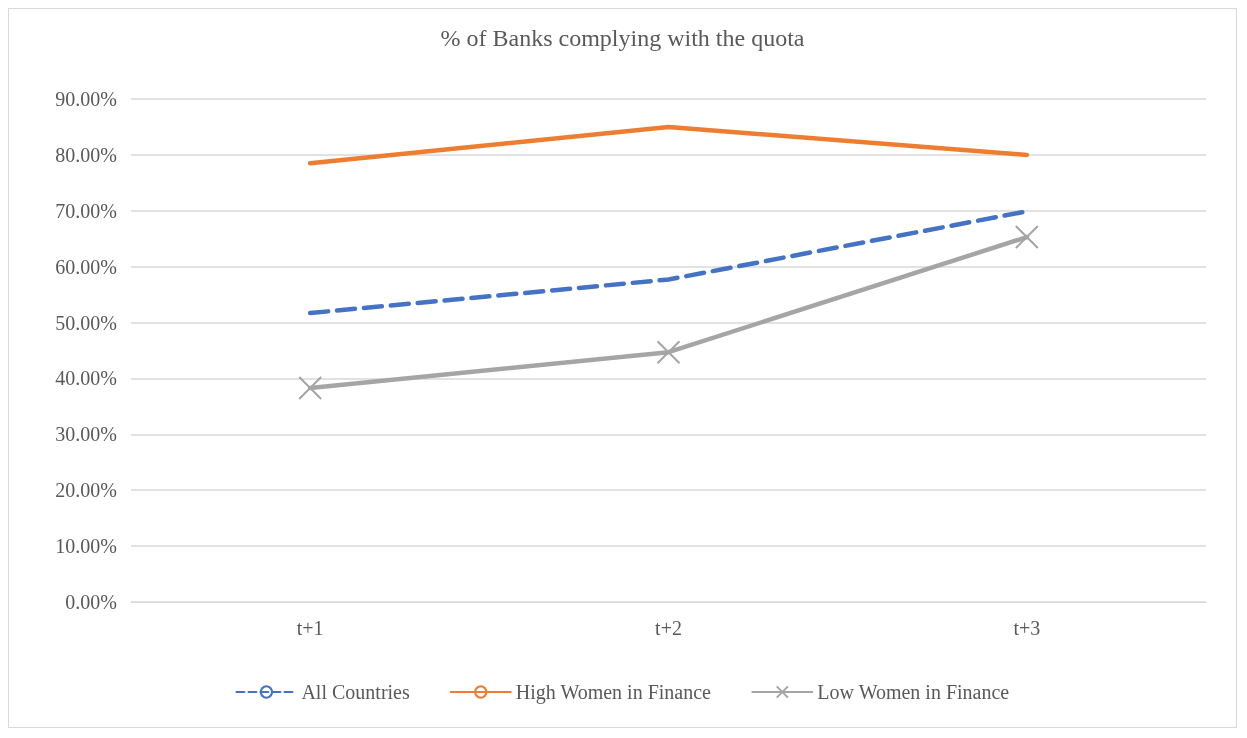  Describe the element at coordinates (86, 99) in the screenshot. I see `y-tick-label: 90.00%` at that location.